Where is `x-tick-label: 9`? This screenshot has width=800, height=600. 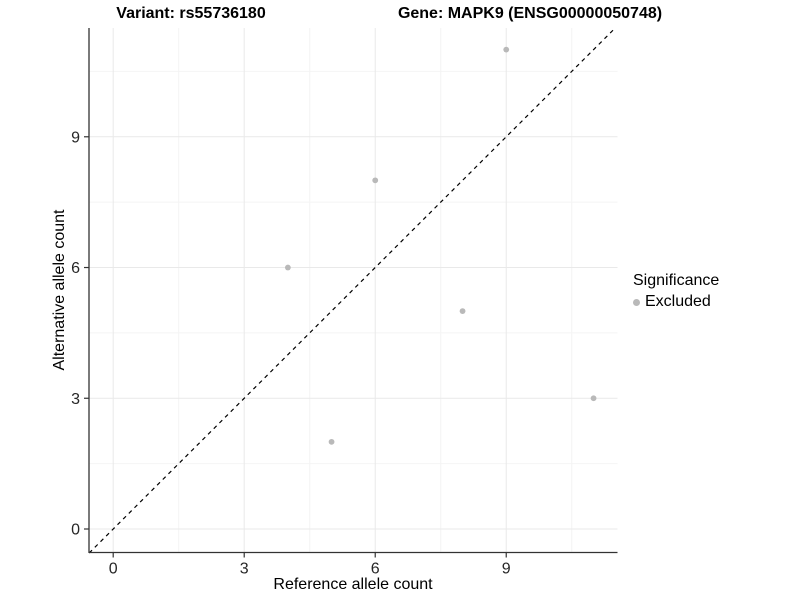 x-tick-label: 9 is located at coordinates (506, 569).